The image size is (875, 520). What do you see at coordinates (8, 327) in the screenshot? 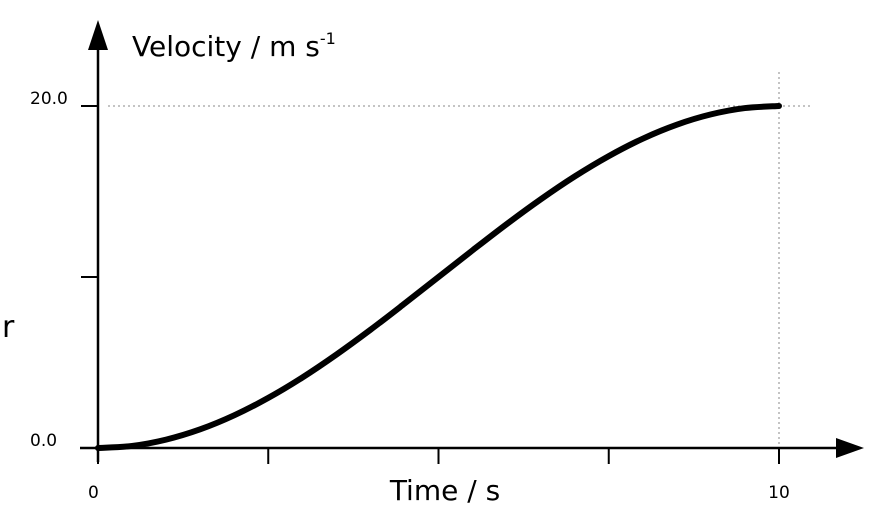
I see `left-edge-text-fragment: r` at bounding box center [8, 327].